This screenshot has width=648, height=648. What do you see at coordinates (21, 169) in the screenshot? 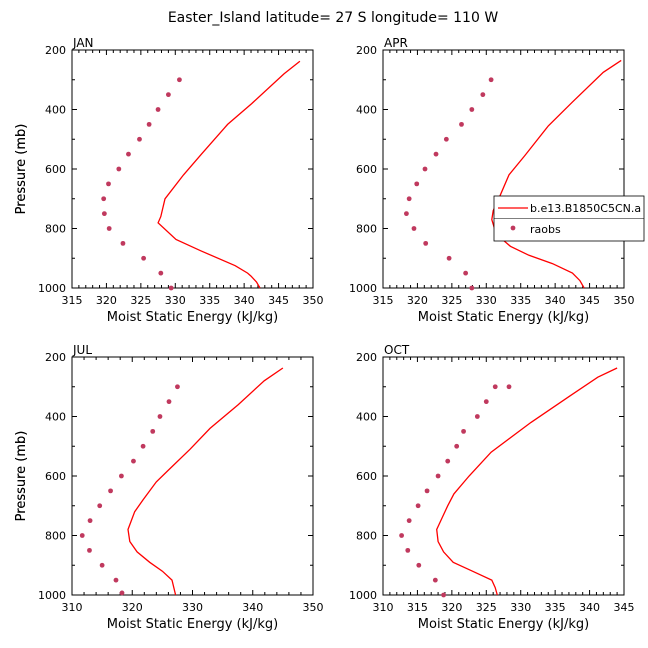
I see `y-axis-label: Pressure (mb)` at bounding box center [21, 169].